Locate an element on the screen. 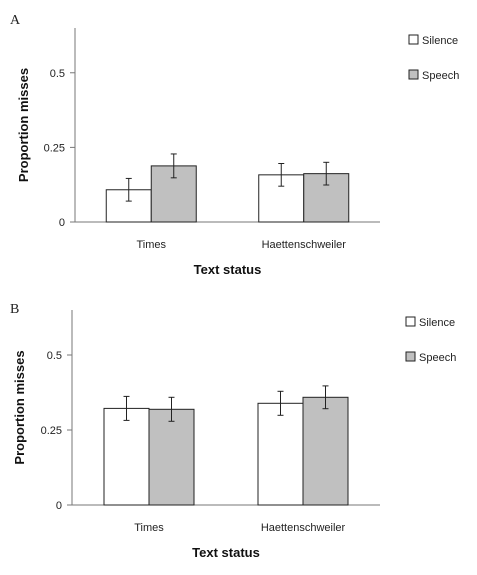 The height and width of the screenshot is (575, 477). panel-label: B is located at coordinates (14, 309).